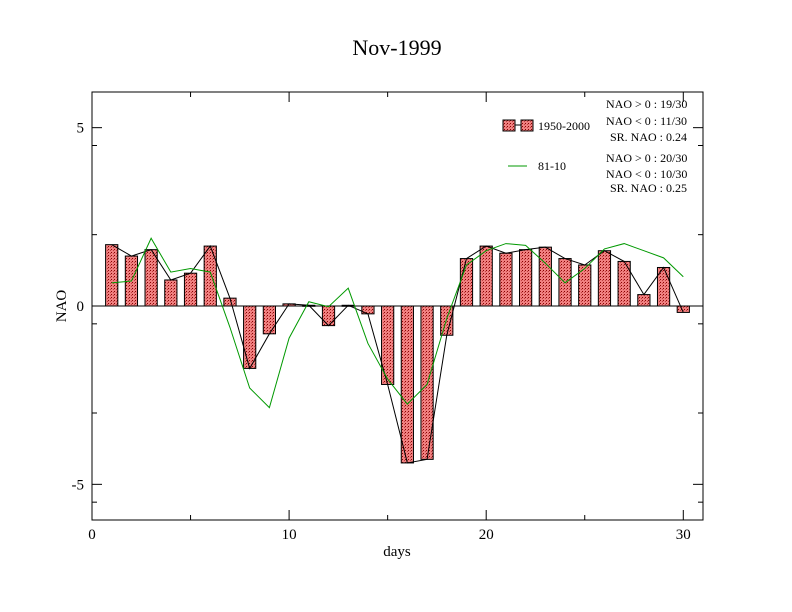  What do you see at coordinates (78, 485) in the screenshot?
I see `y-tick-label: -5` at bounding box center [78, 485].